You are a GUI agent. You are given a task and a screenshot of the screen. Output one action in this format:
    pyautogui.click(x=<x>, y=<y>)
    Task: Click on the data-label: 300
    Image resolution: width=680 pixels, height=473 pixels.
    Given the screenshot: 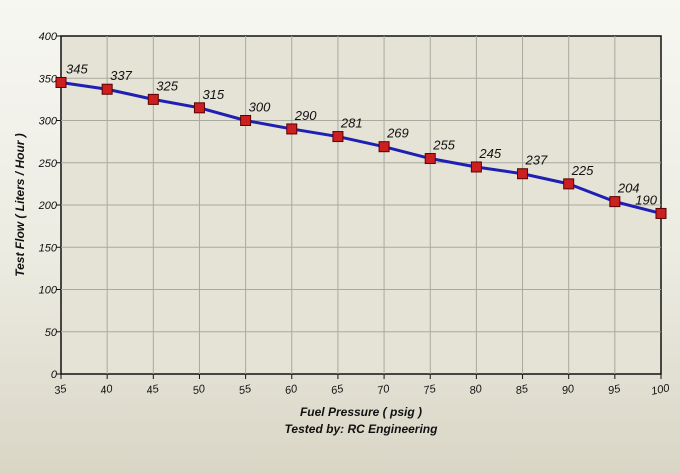 What is the action you would take?
    pyautogui.click(x=260, y=107)
    